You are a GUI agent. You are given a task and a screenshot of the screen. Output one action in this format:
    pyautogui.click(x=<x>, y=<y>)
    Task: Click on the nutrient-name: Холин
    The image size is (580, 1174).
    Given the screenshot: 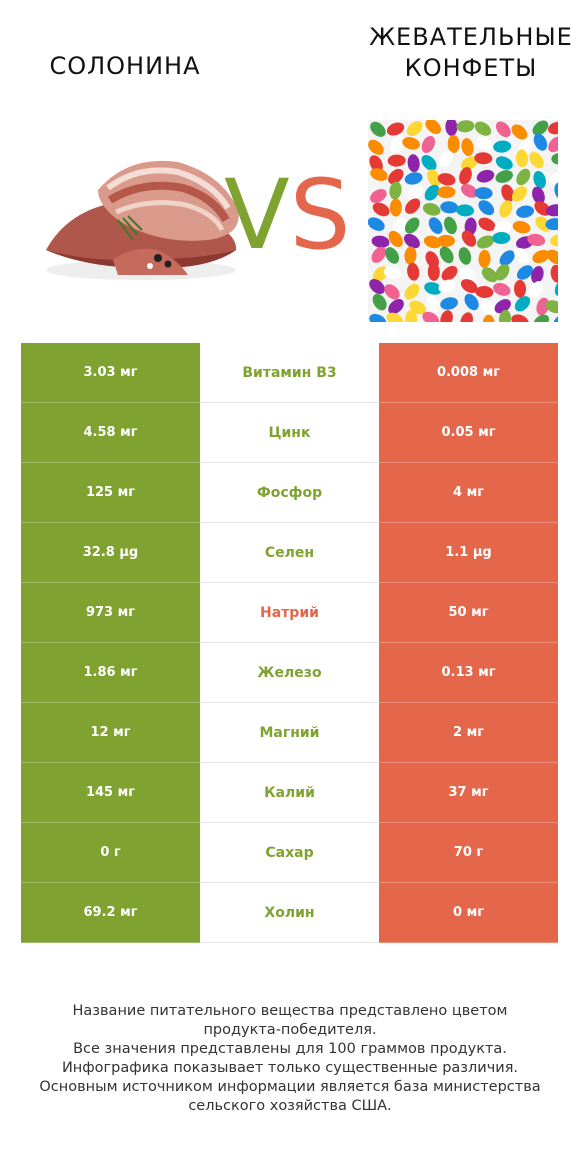 What is the action you would take?
    pyautogui.click(x=289, y=913)
    